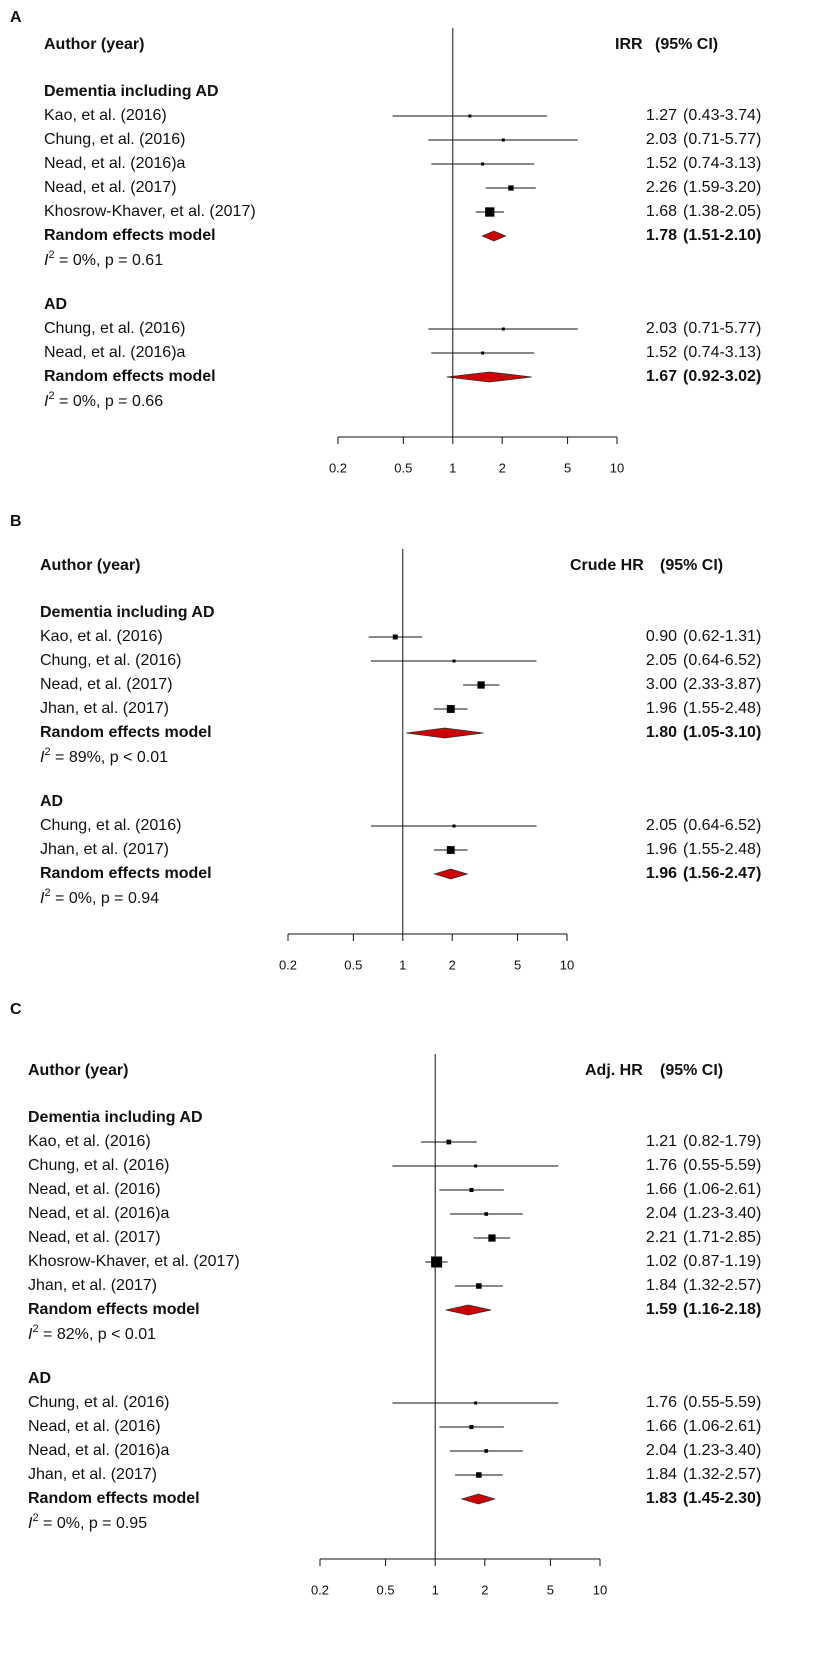  I want to click on ci-label: (0.71-5.77), so click(722, 139).